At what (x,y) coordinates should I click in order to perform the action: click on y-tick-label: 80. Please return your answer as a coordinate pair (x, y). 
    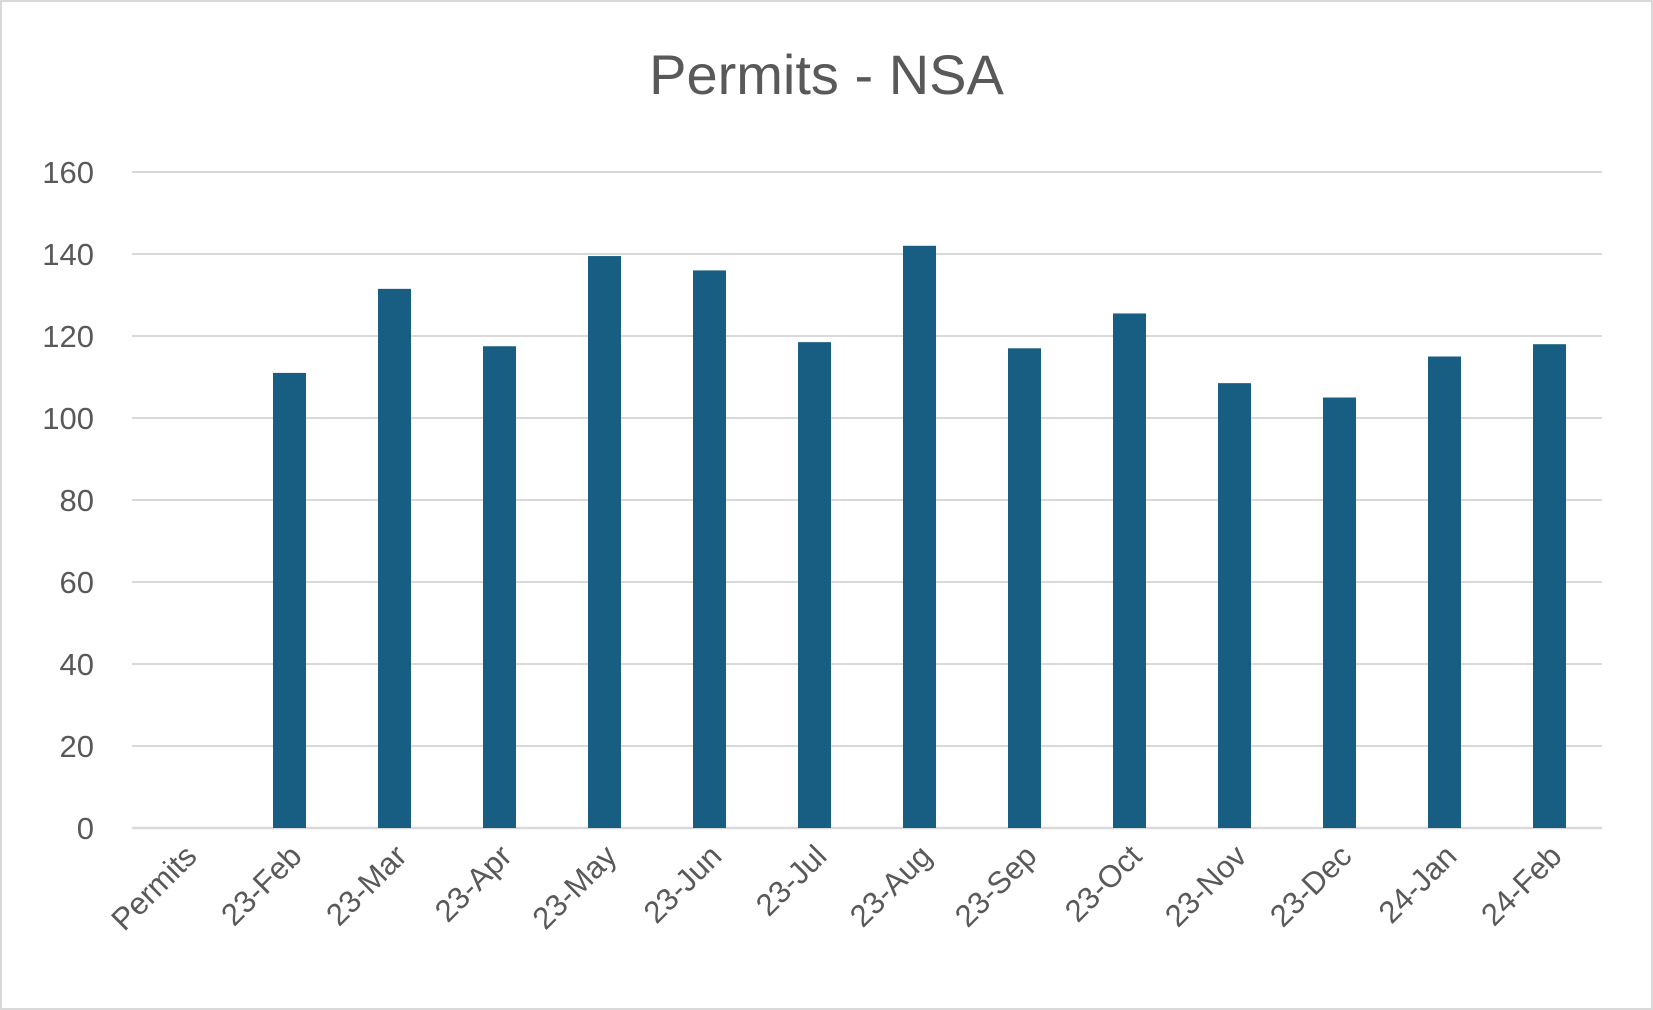
    Looking at the image, I should click on (77, 500).